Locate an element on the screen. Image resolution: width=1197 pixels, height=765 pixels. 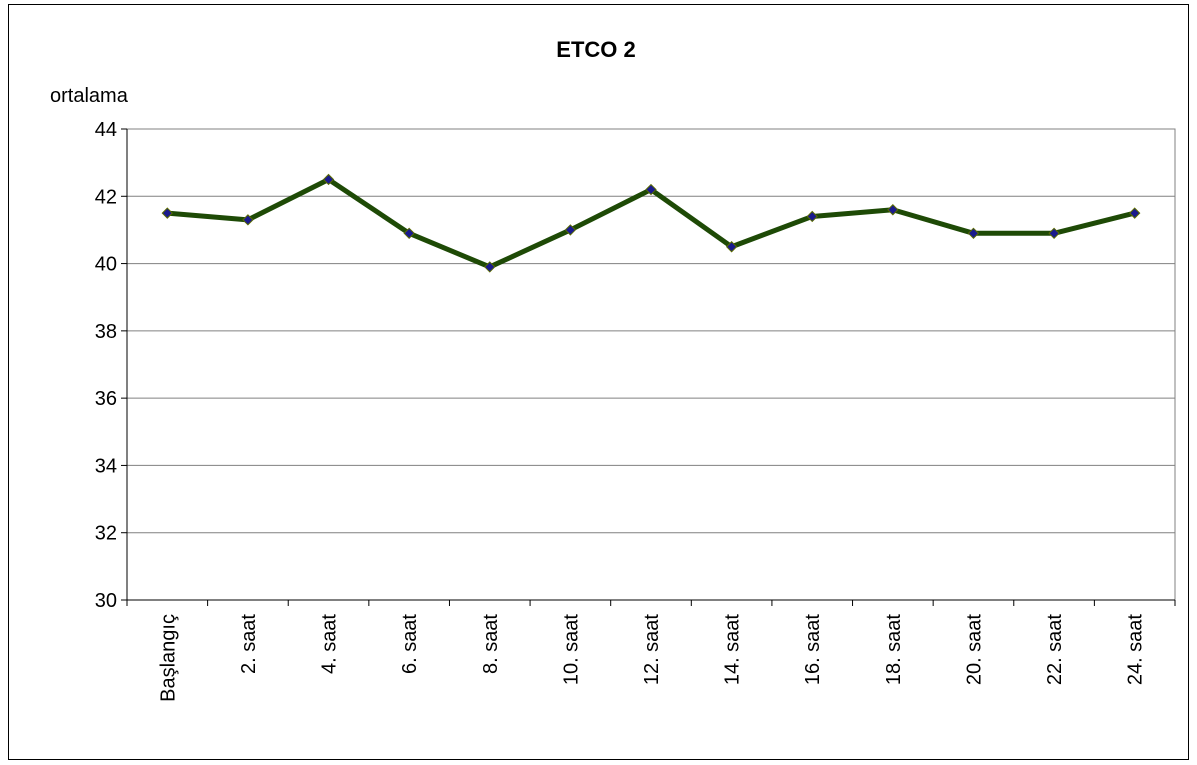
y-tick-label: 40 is located at coordinates (106, 265).